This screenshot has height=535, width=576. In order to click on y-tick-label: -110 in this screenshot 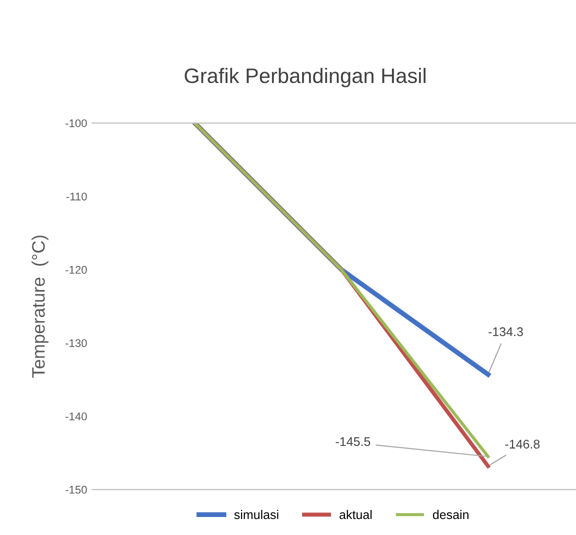, I will do `click(76, 196)`.